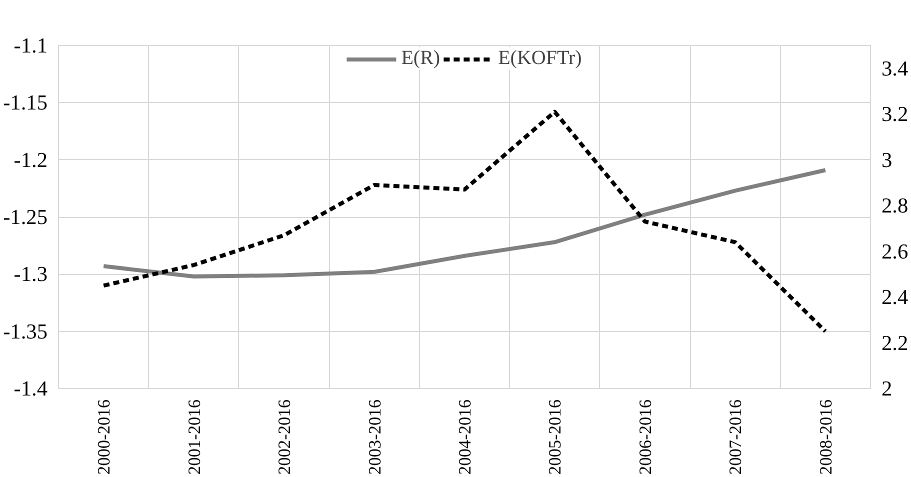  Describe the element at coordinates (25, 217) in the screenshot. I see `y-tick-label: -1.25` at that location.